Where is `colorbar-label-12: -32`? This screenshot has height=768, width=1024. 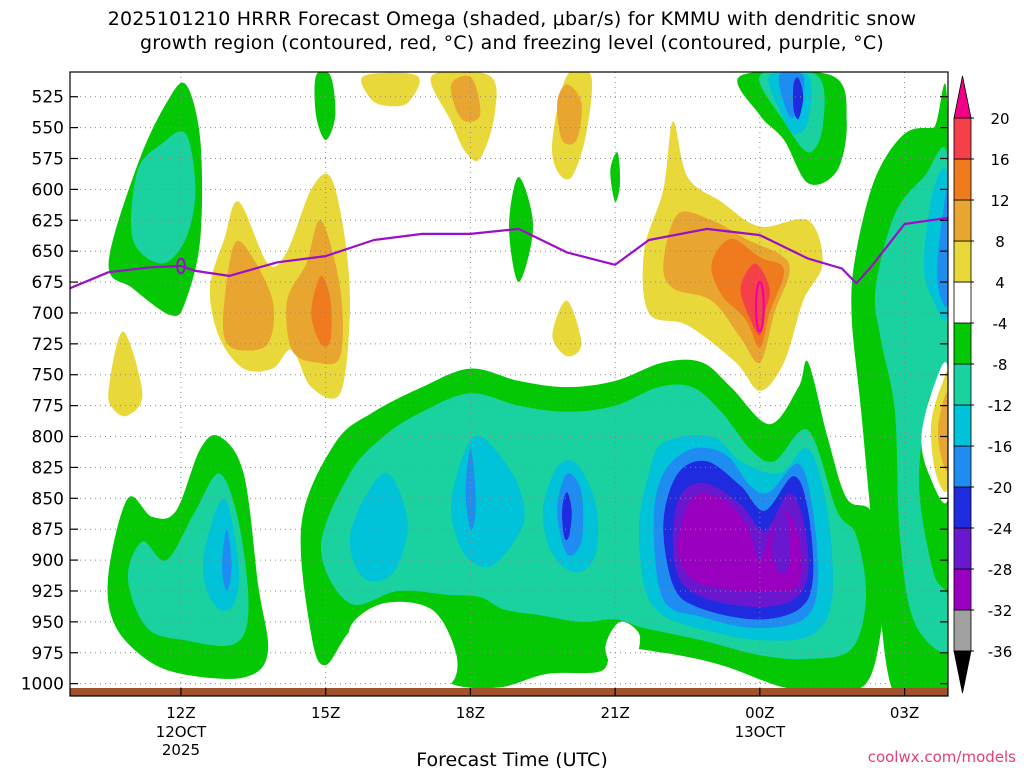
colorbar-label-12: -32 is located at coordinates (1000, 611).